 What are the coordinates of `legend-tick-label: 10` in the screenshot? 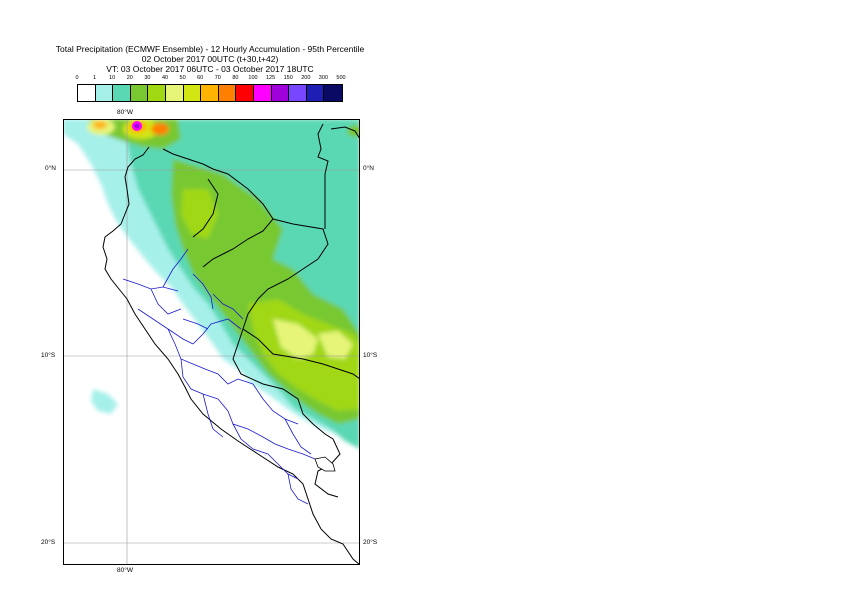 It's located at (112, 78).